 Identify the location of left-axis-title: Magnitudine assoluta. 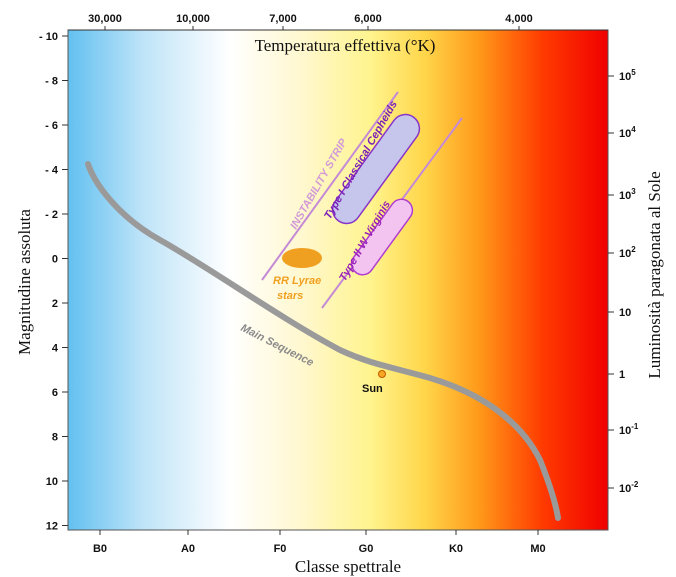
(24, 282).